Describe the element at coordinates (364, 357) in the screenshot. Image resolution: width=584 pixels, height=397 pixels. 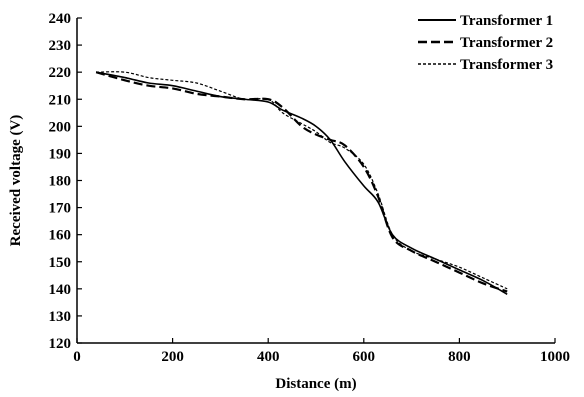
I see `x-tick-label: 600` at that location.